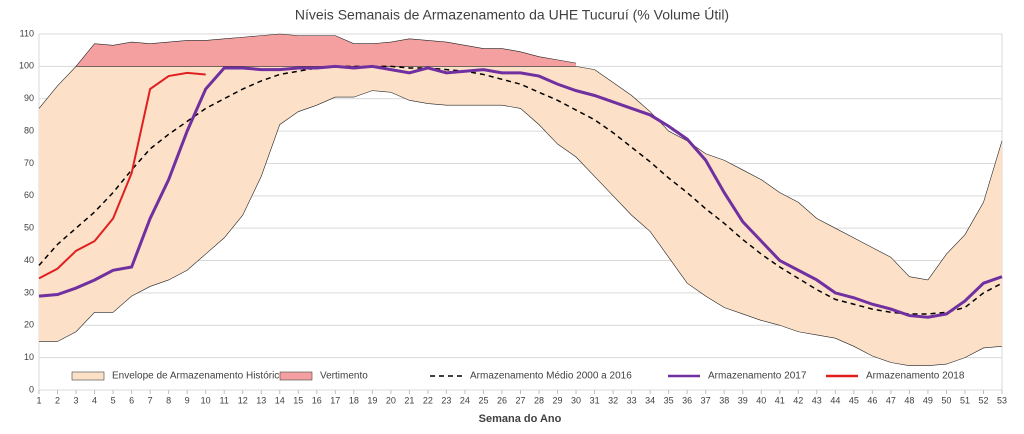 This screenshot has height=434, width=1024. Describe the element at coordinates (261, 400) in the screenshot. I see `x-tick-label: 13` at that location.